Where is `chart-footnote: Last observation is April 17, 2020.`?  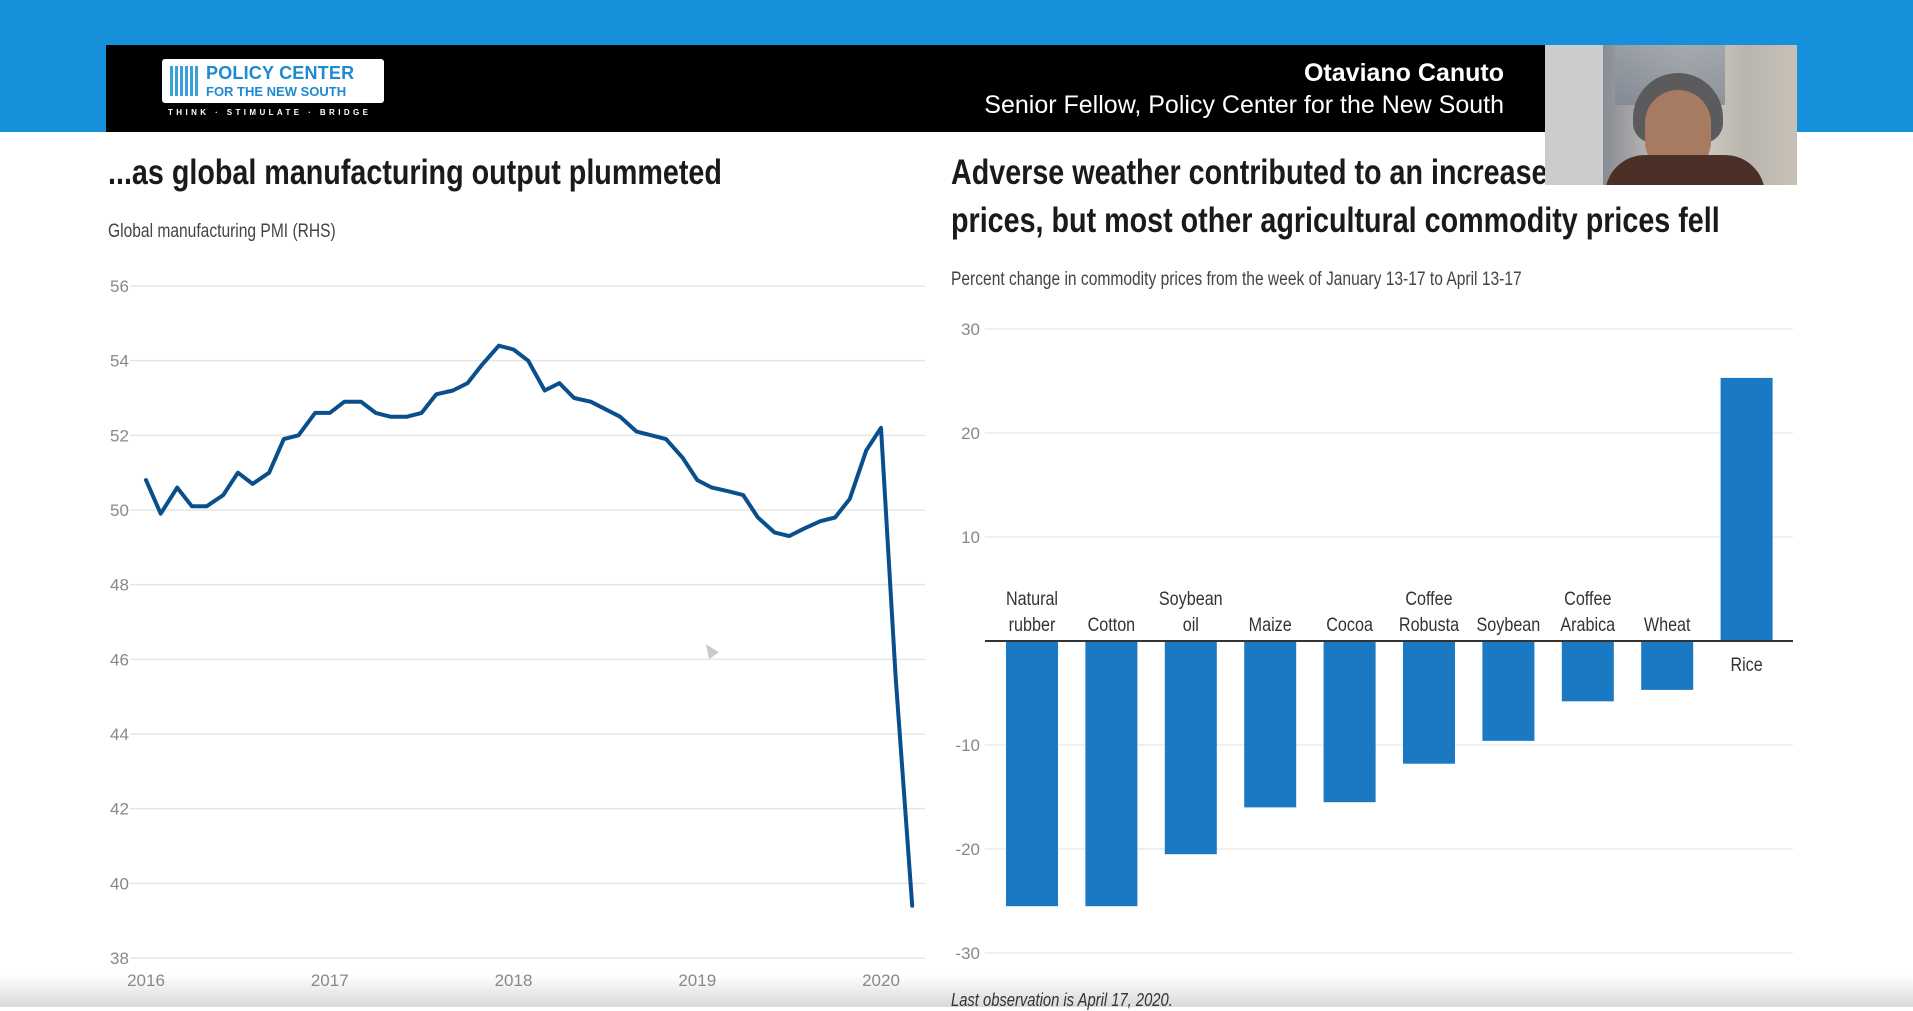
chart-footnote: Last observation is April 17, 2020. is located at coordinates (1062, 1000).